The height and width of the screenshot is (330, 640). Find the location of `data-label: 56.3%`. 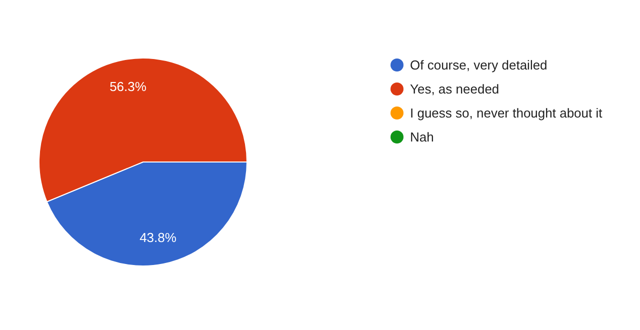

data-label: 56.3% is located at coordinates (128, 86).